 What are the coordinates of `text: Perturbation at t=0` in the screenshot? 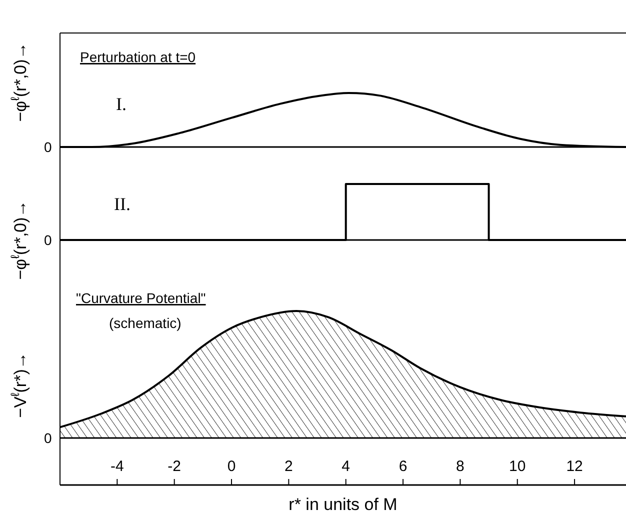 It's located at (138, 57).